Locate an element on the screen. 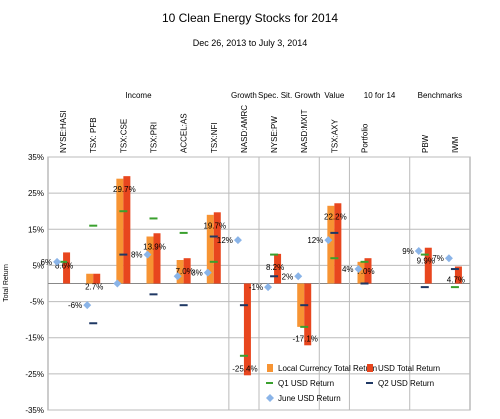 The image size is (500, 419). data-label: 4.7% is located at coordinates (456, 280).